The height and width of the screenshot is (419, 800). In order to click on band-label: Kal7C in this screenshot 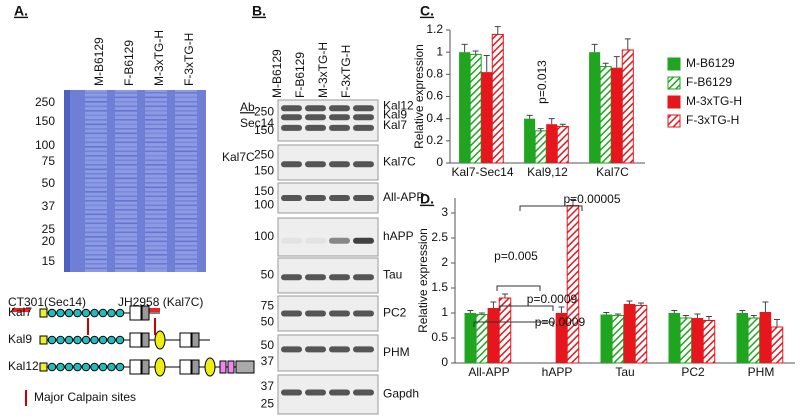, I will do `click(399, 162)`.